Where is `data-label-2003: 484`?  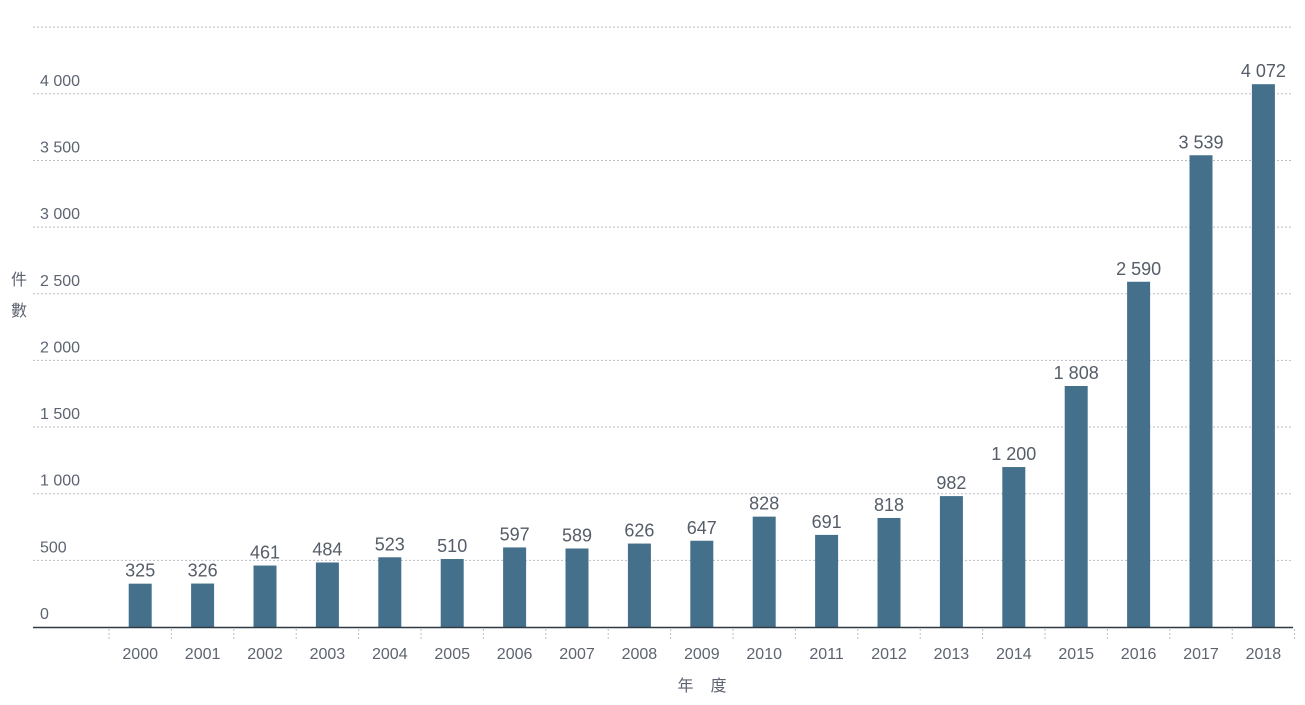
data-label-2003: 484 is located at coordinates (327, 549).